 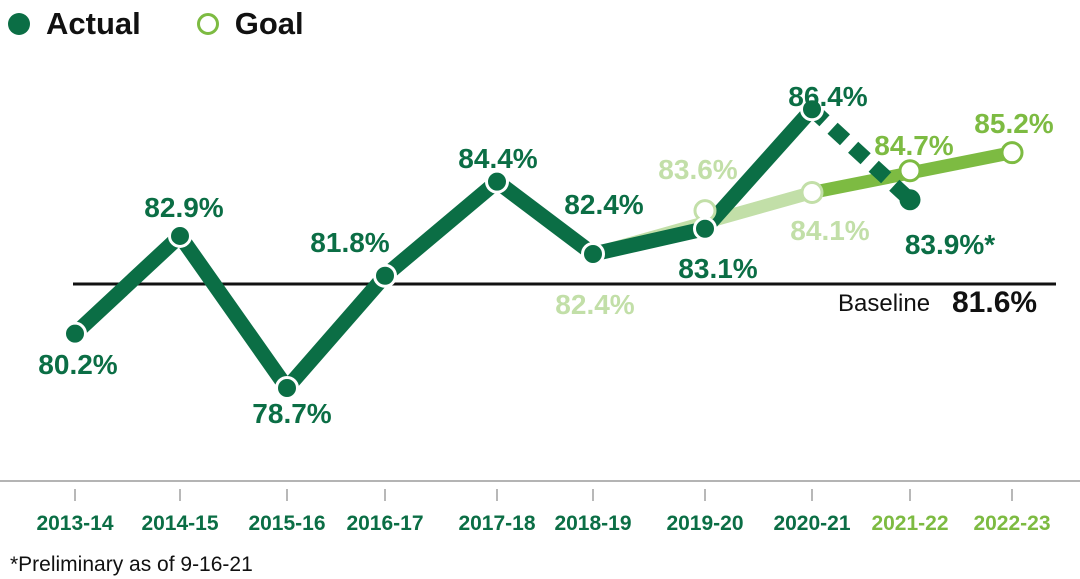 I want to click on data-label: 84.1%, so click(x=829, y=230).